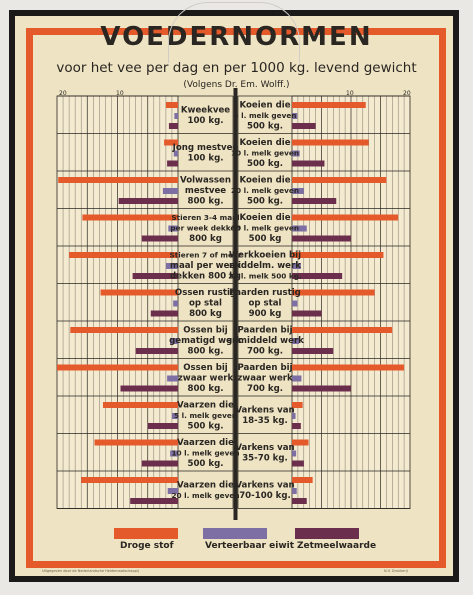 Image resolution: width=473 pixels, height=595 pixels. Describe the element at coordinates (313, 351) in the screenshot. I see `bar-right-6-zetmeelwaarde` at that location.